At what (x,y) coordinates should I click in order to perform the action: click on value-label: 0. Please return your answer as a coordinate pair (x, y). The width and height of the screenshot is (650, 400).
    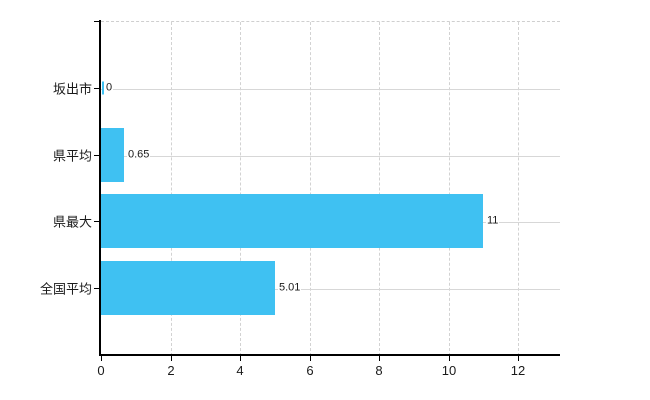
    Looking at the image, I should click on (108, 88).